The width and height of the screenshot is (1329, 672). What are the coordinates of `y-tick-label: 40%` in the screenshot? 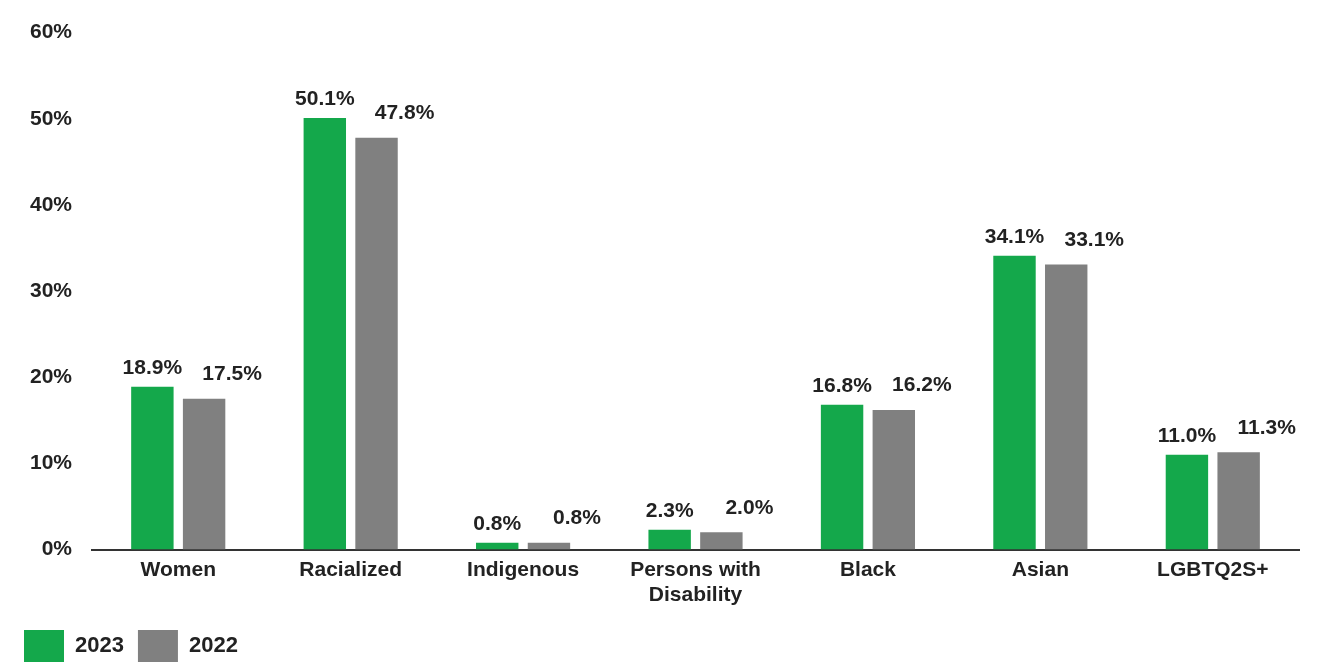 It's located at (51, 203).